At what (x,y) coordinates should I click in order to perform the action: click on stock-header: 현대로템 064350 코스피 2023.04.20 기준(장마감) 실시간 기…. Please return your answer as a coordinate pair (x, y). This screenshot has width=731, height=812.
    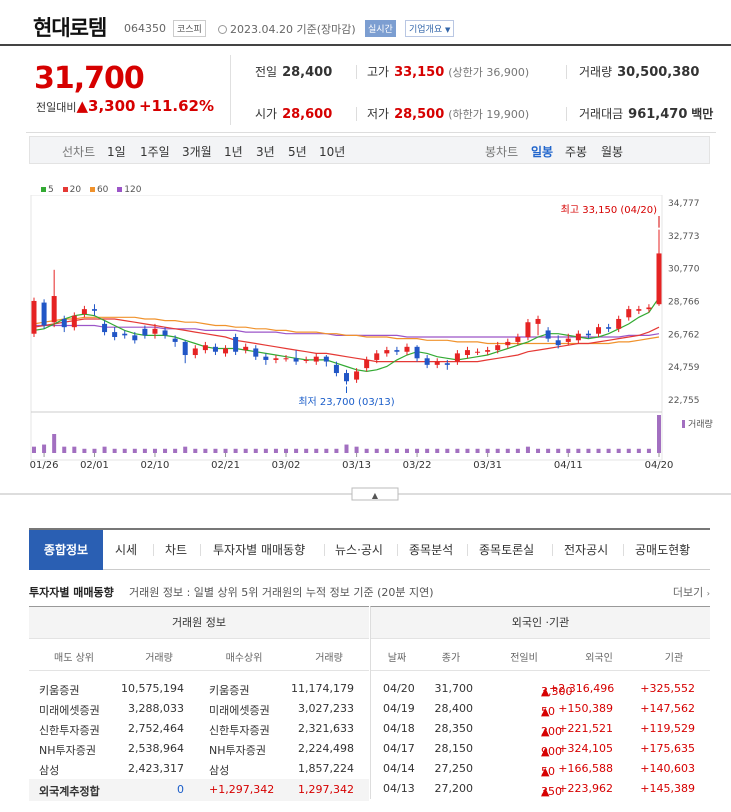
    Looking at the image, I should click on (365, 23).